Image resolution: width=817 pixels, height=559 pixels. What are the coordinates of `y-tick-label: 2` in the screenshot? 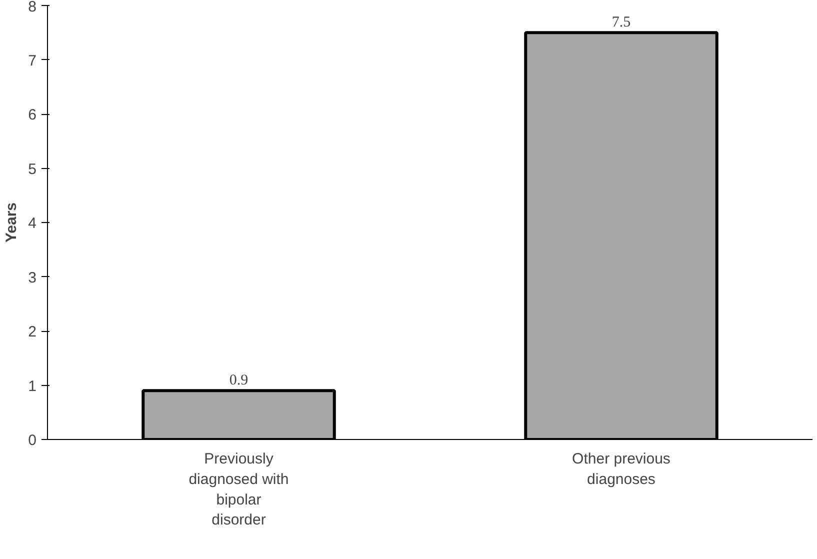 It's located at (32, 332).